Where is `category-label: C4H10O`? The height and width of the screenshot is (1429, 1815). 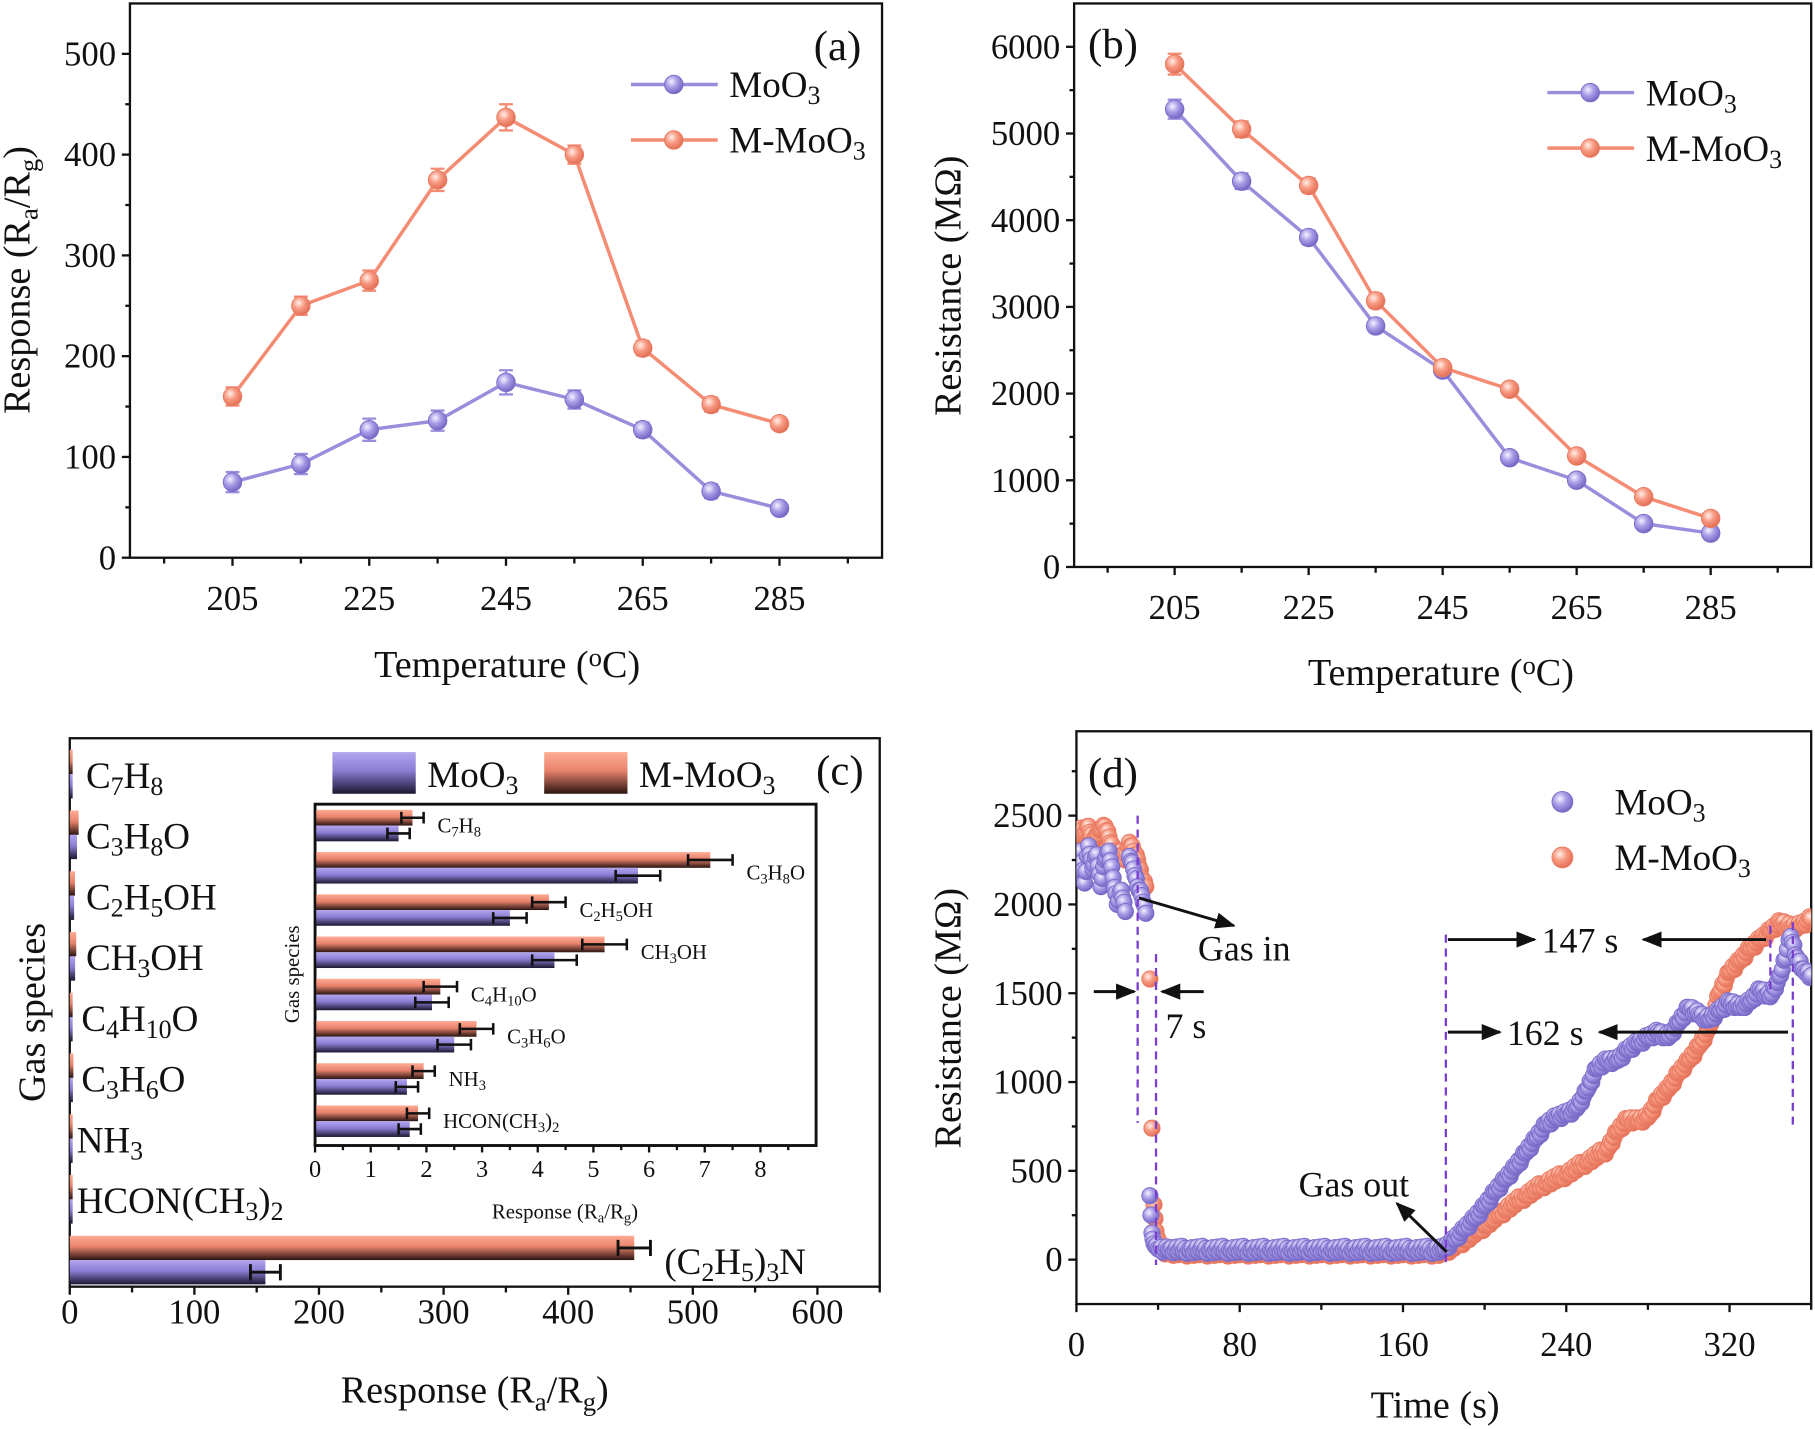
category-label: C4H10O is located at coordinates (139, 1021).